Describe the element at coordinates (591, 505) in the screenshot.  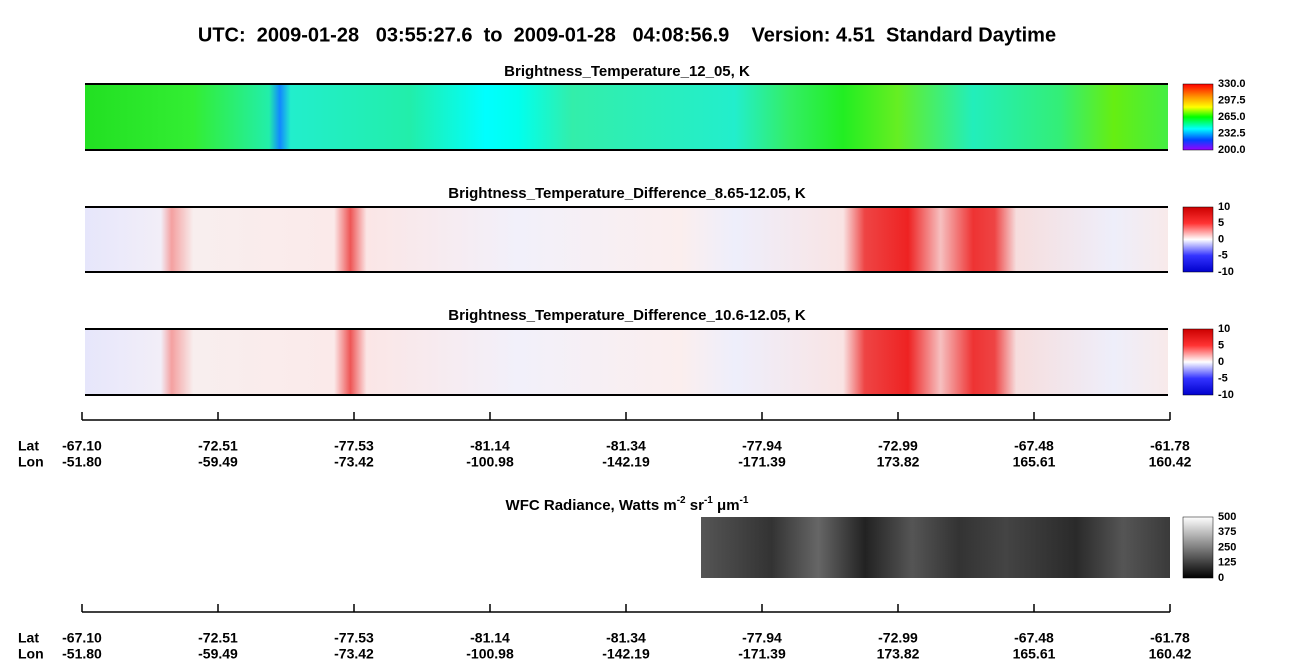
I see `title-part: WFC Radiance, Watts m` at that location.